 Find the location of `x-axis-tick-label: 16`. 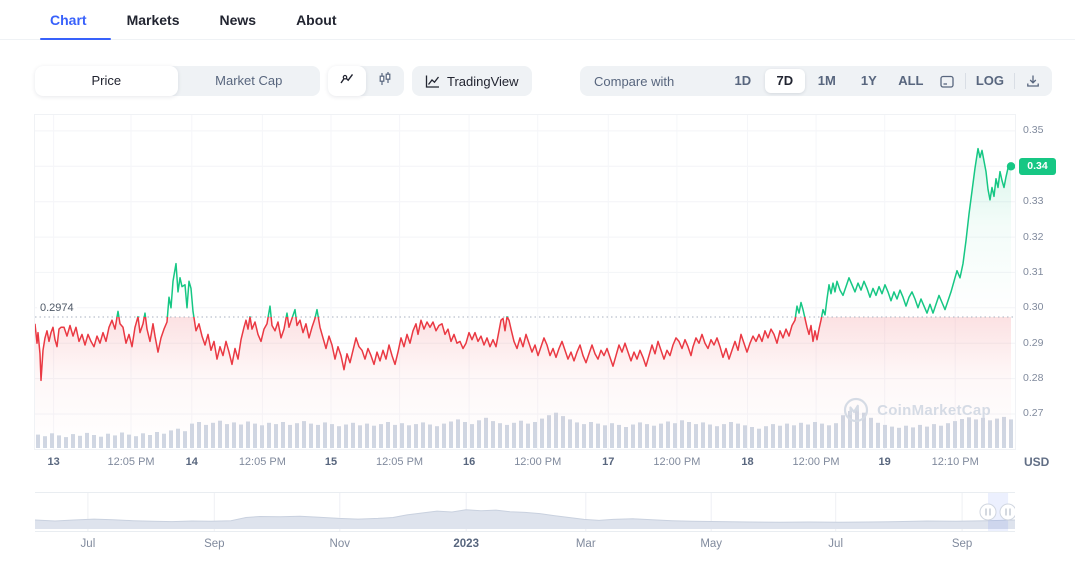

x-axis-tick-label: 16 is located at coordinates (469, 462).